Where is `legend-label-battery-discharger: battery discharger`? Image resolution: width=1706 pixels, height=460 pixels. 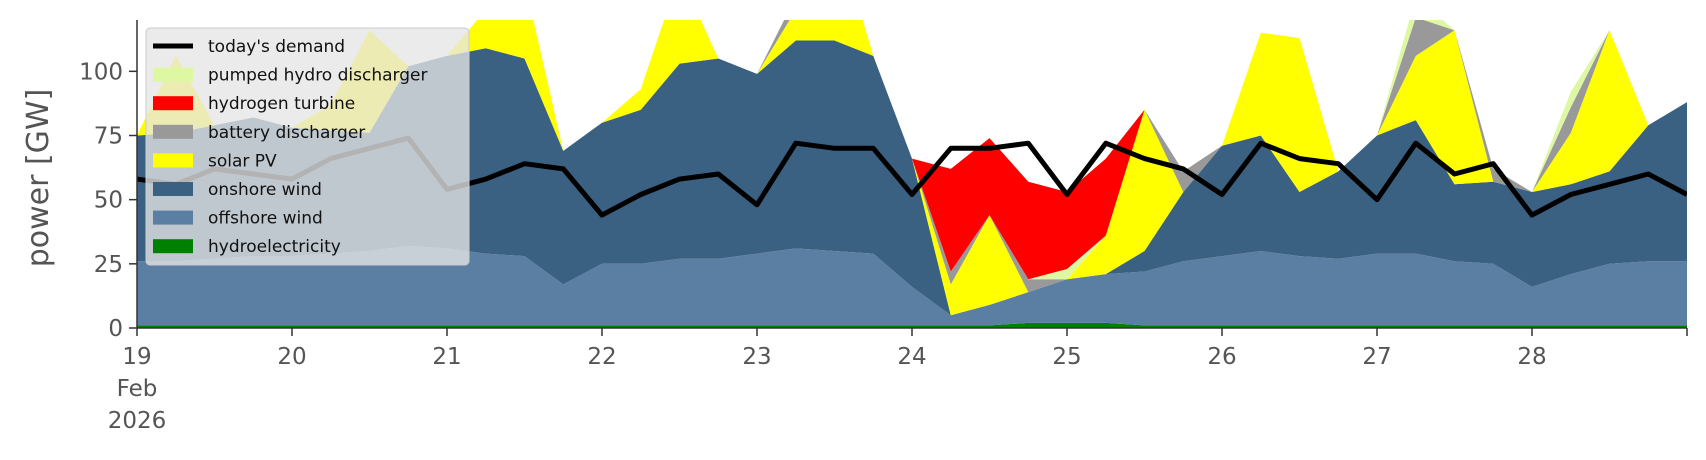 legend-label-battery-discharger: battery discharger is located at coordinates (286, 133).